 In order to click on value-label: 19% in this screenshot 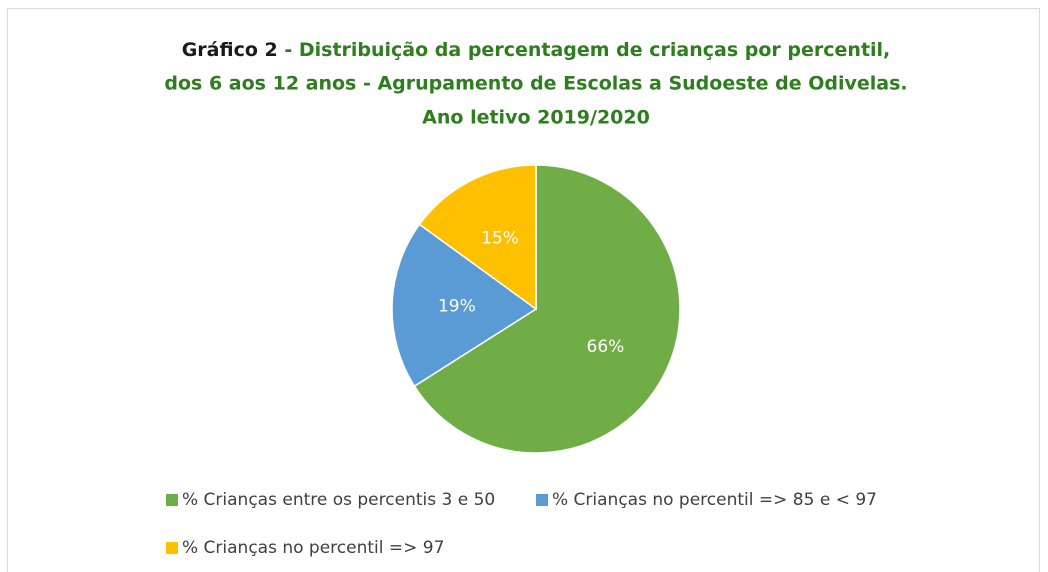, I will do `click(457, 307)`.